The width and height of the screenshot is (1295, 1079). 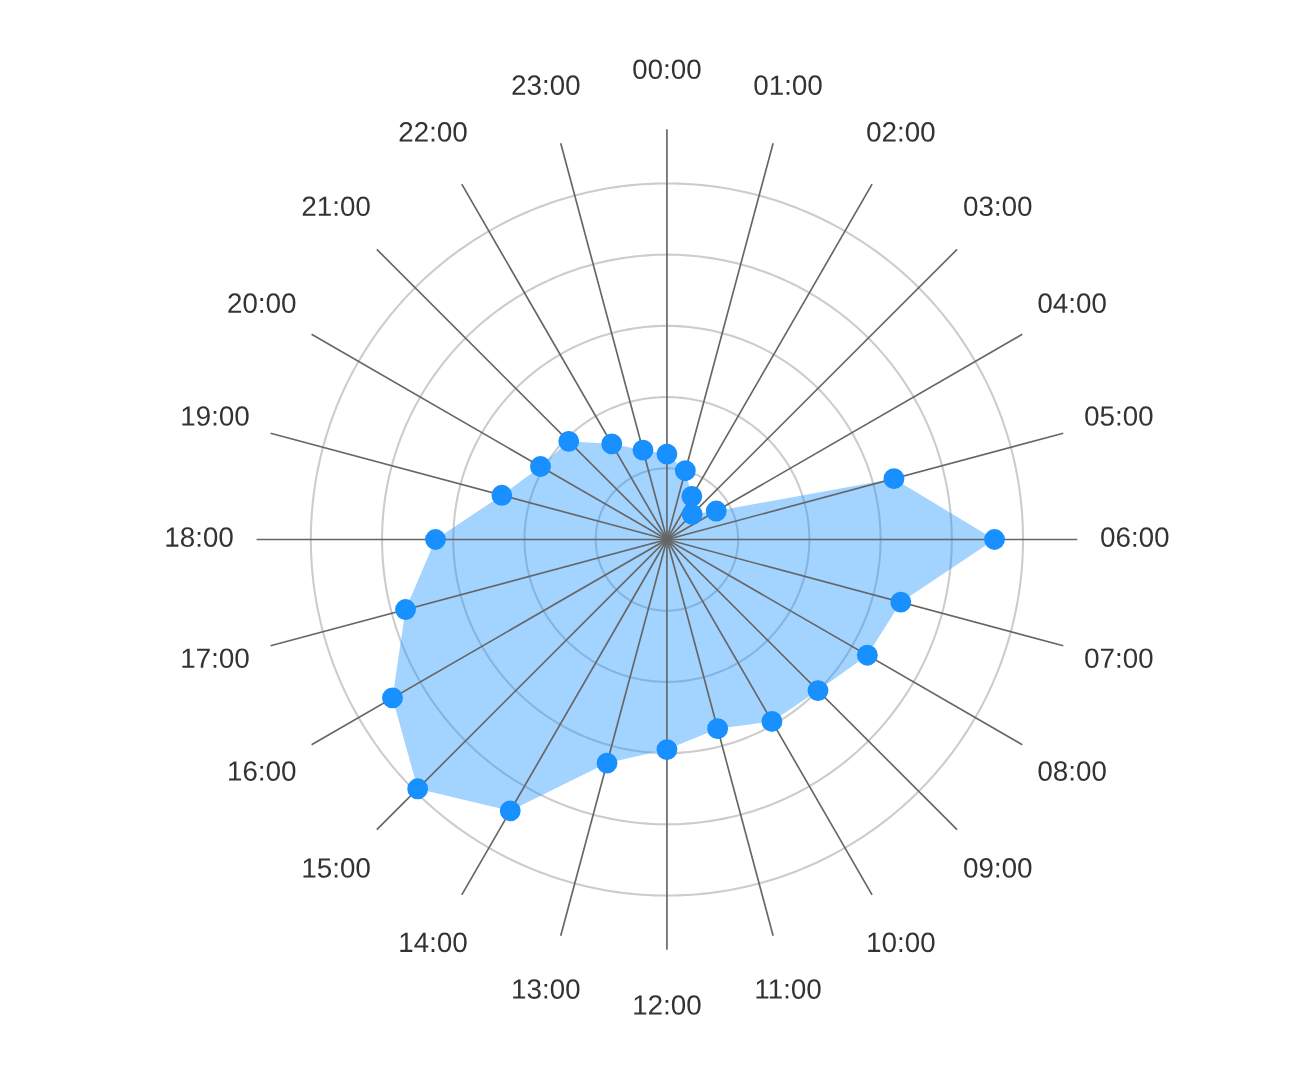 I want to click on spoke-label: 15:00, so click(x=336, y=868).